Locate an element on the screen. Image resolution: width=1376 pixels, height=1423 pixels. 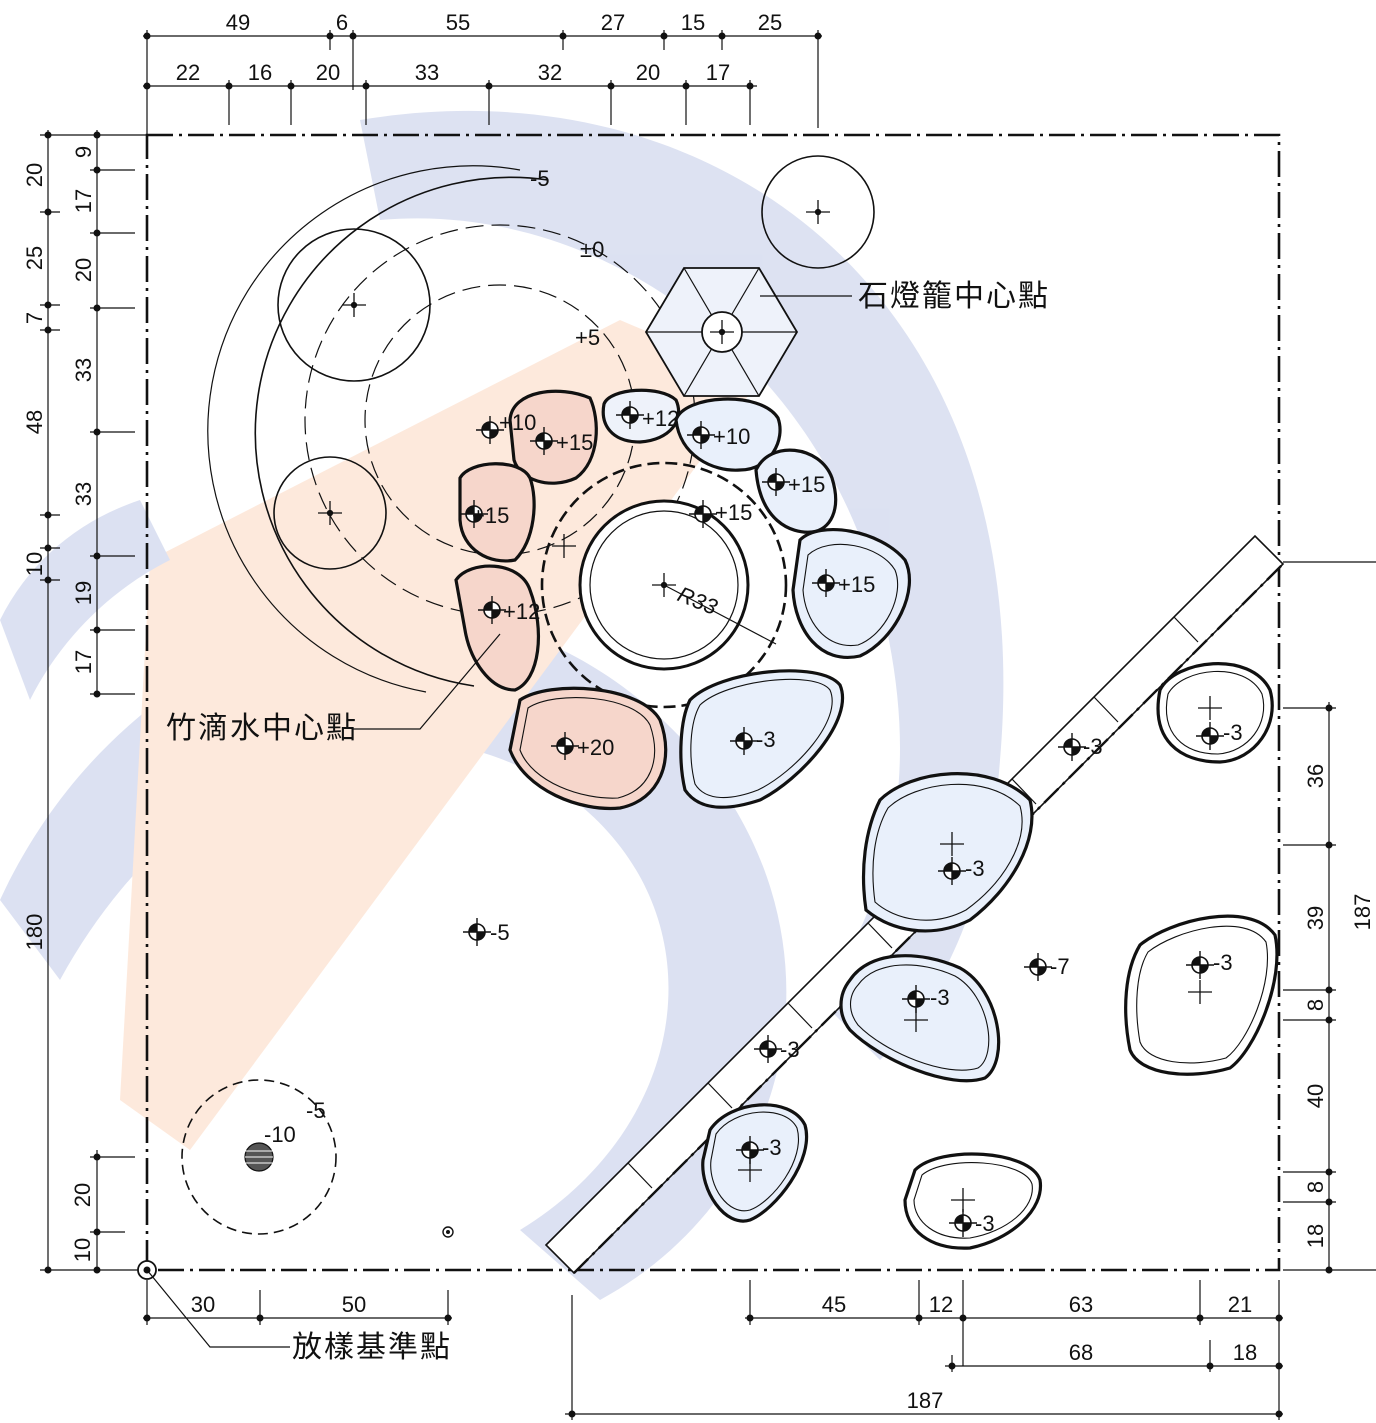
basin-level-minus5: -5 is located at coordinates (316, 1110).